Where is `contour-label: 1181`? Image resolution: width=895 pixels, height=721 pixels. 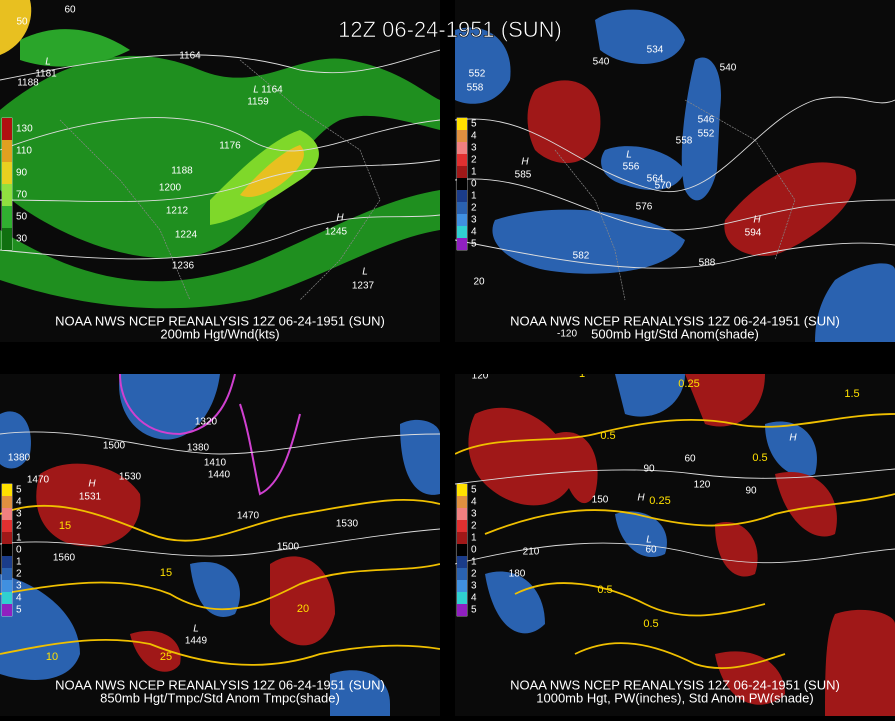 contour-label: 1181 is located at coordinates (46, 74).